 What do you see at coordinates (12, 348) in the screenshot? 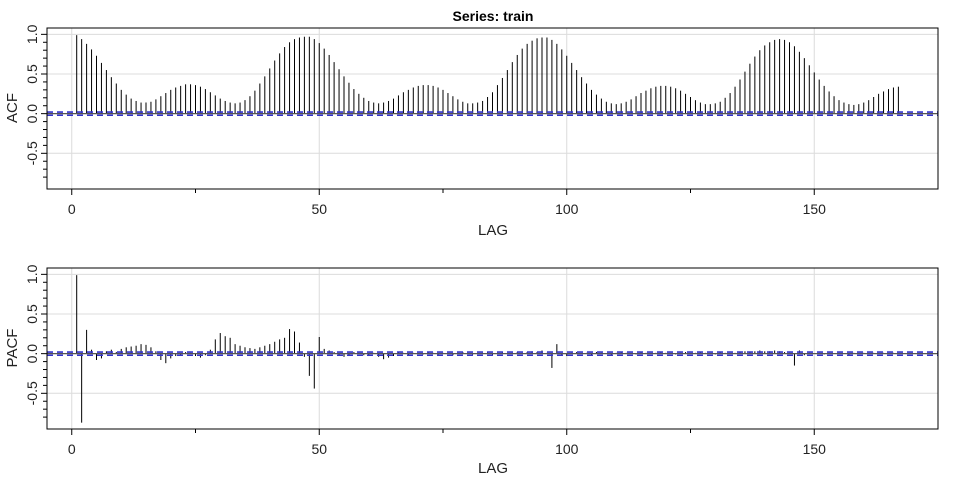
I see `pacf-y-axis-title: PACF` at bounding box center [12, 348].